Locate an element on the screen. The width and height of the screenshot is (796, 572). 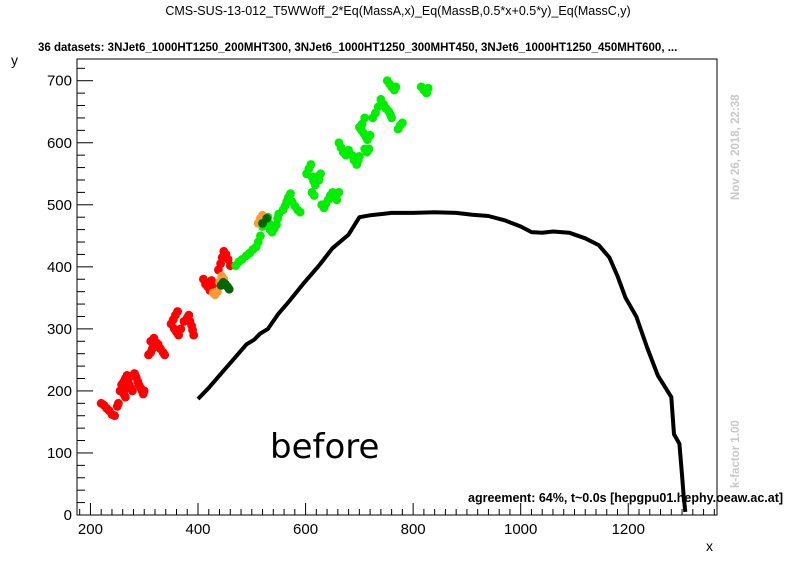
timestamp-label: Nov 26, 2018, 22:38 is located at coordinates (736, 147).